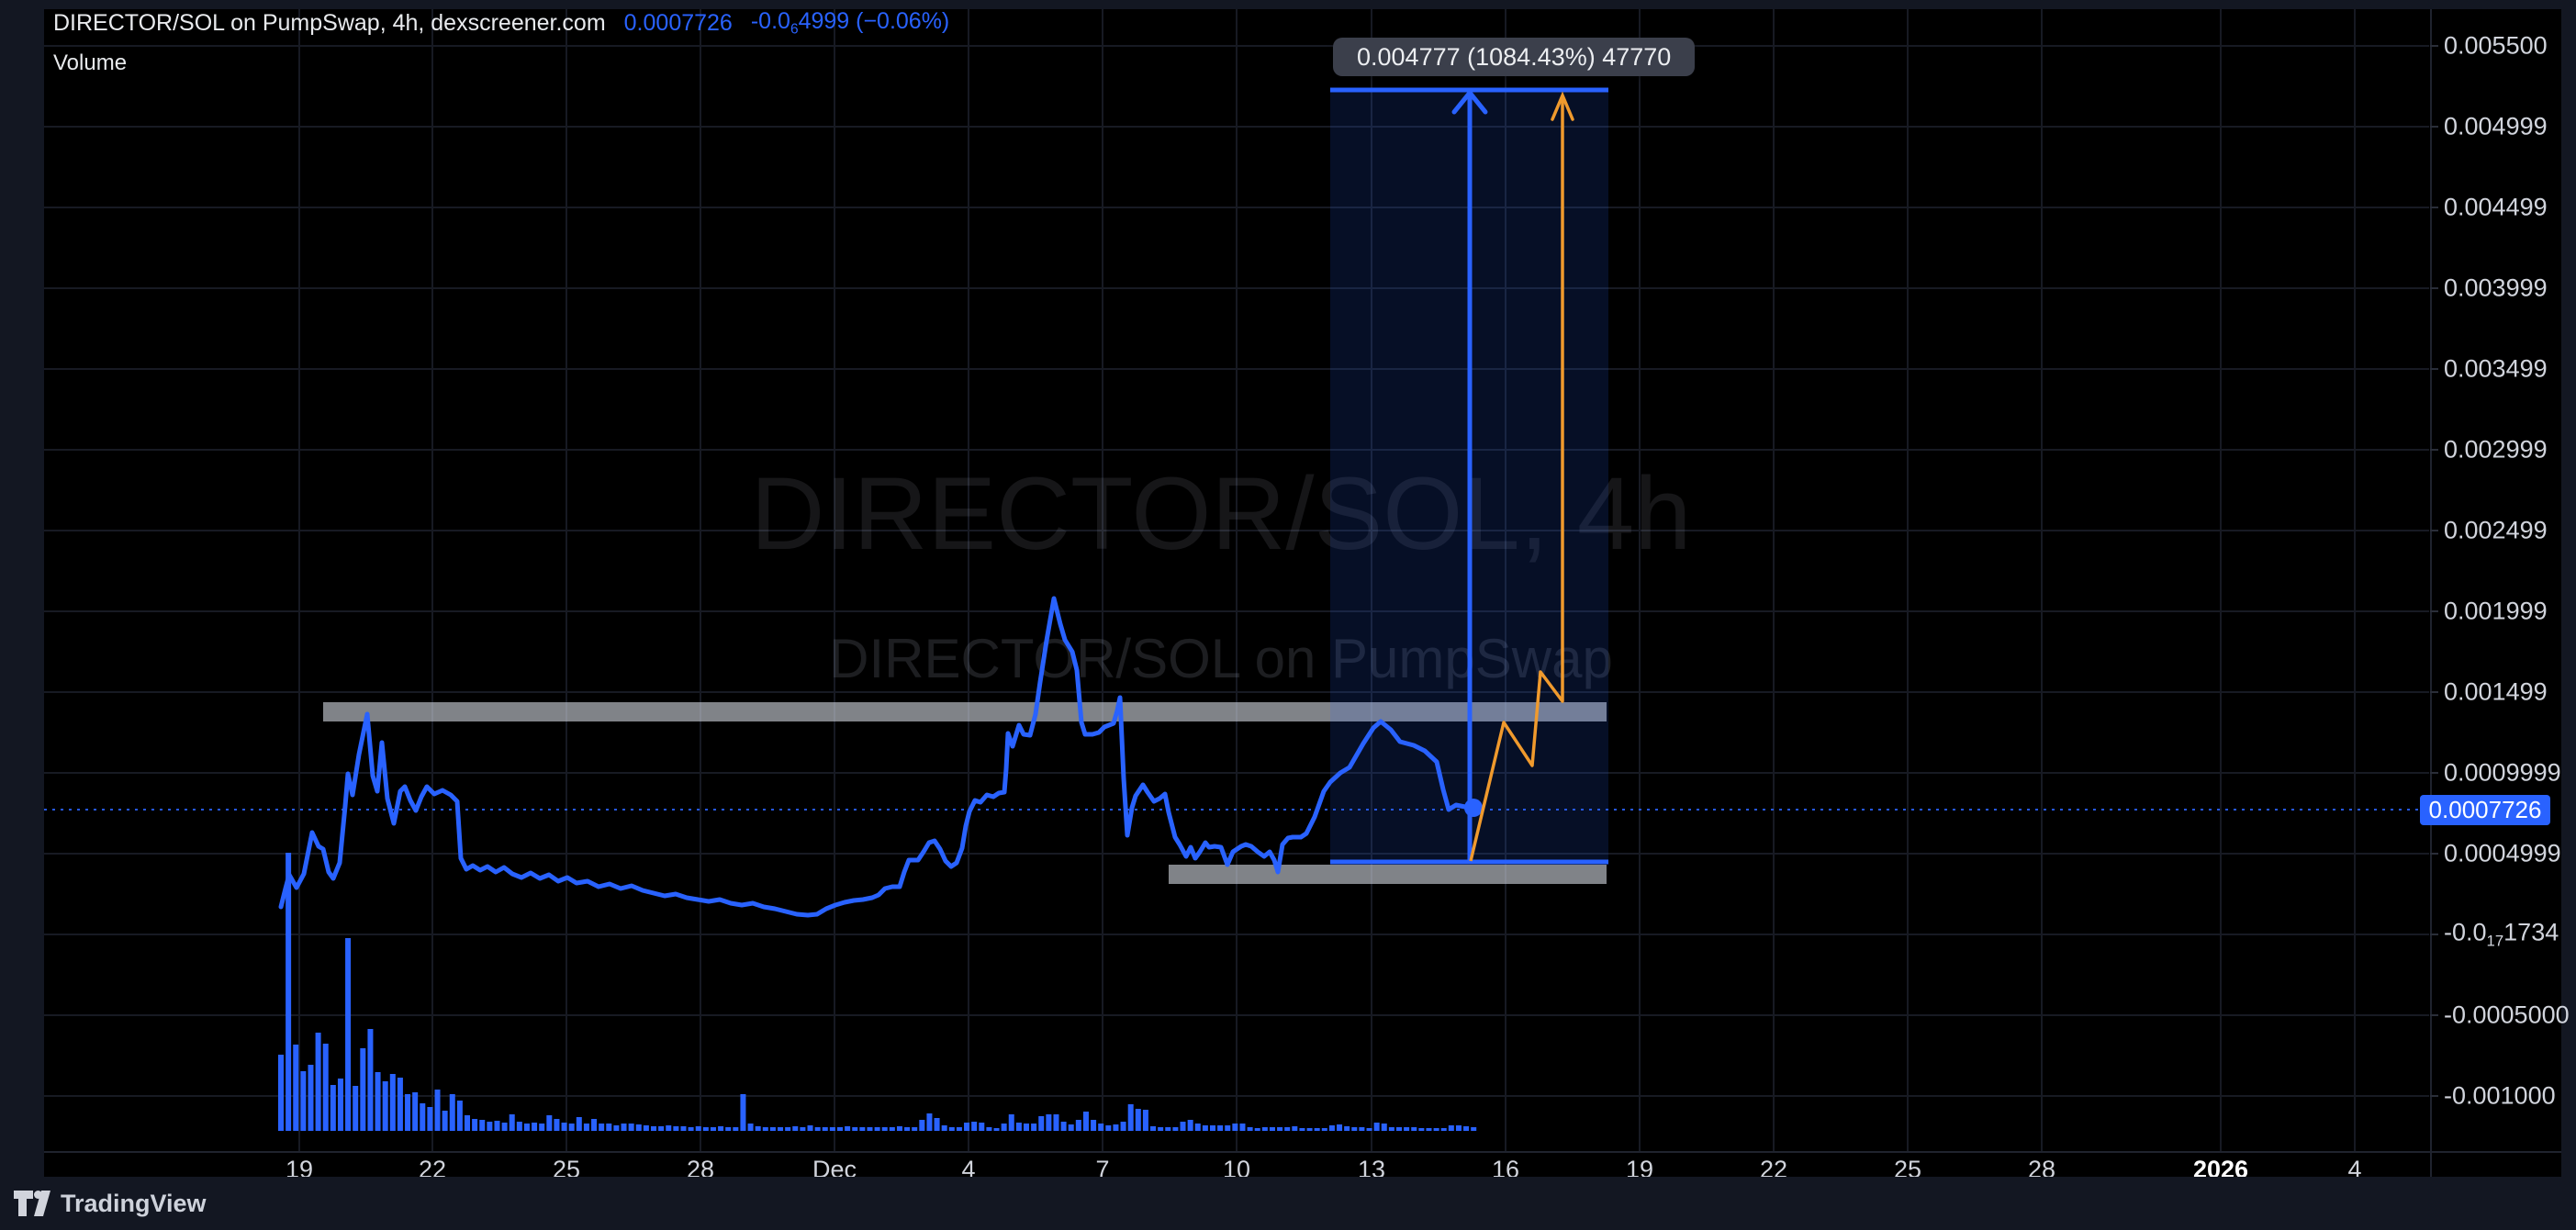  I want to click on price-axis-label: 0.002999, so click(2496, 449).